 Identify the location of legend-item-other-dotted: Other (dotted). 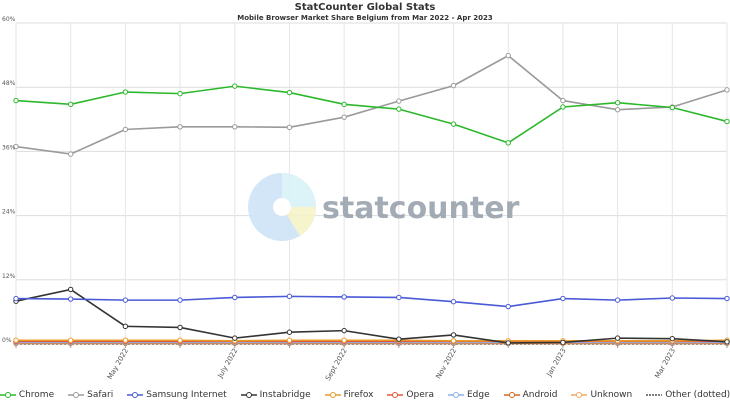
(688, 395).